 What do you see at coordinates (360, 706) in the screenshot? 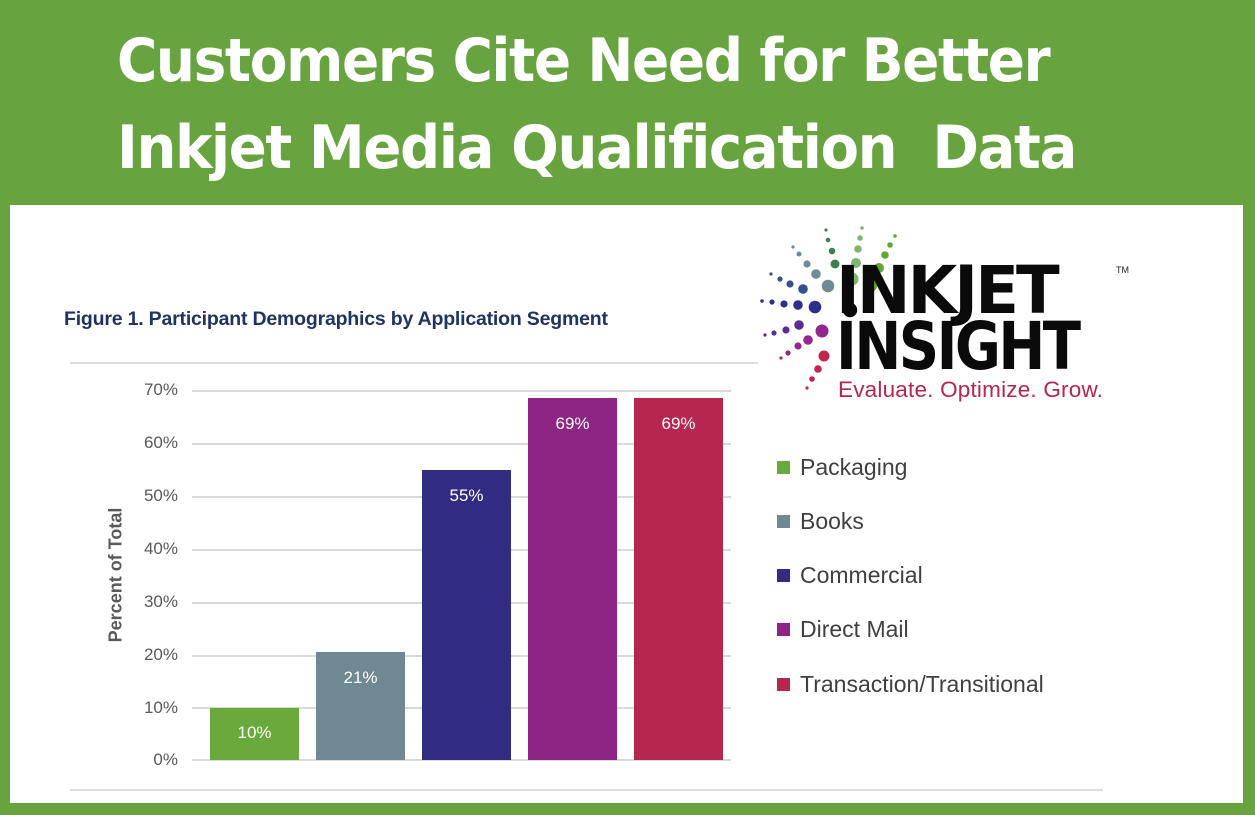
I see `bar-books: 21%` at bounding box center [360, 706].